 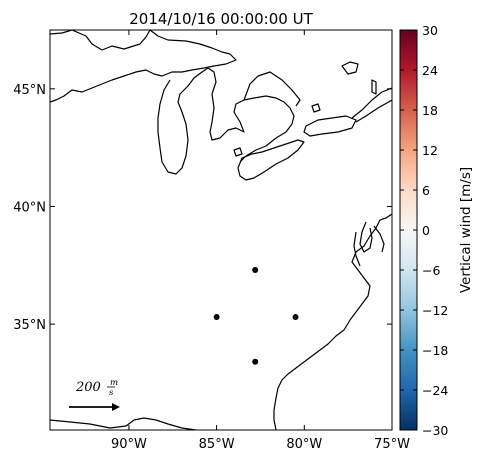 What do you see at coordinates (304, 444) in the screenshot?
I see `lon-tick-label: 80°W` at bounding box center [304, 444].